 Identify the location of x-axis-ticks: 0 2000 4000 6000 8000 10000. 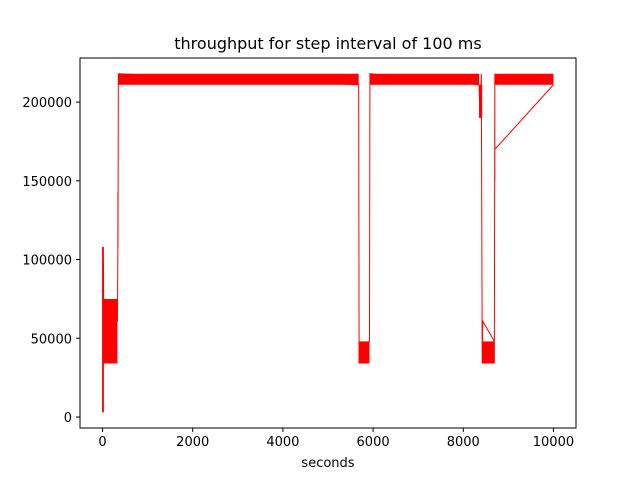
(336, 439).